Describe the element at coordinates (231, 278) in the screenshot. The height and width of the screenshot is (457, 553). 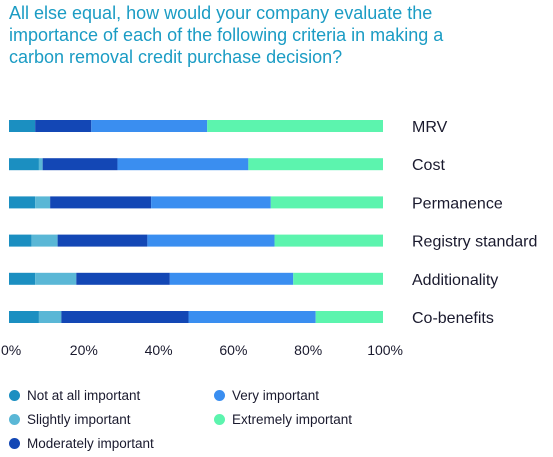
I see `bar-segment-additionality-very-important` at that location.